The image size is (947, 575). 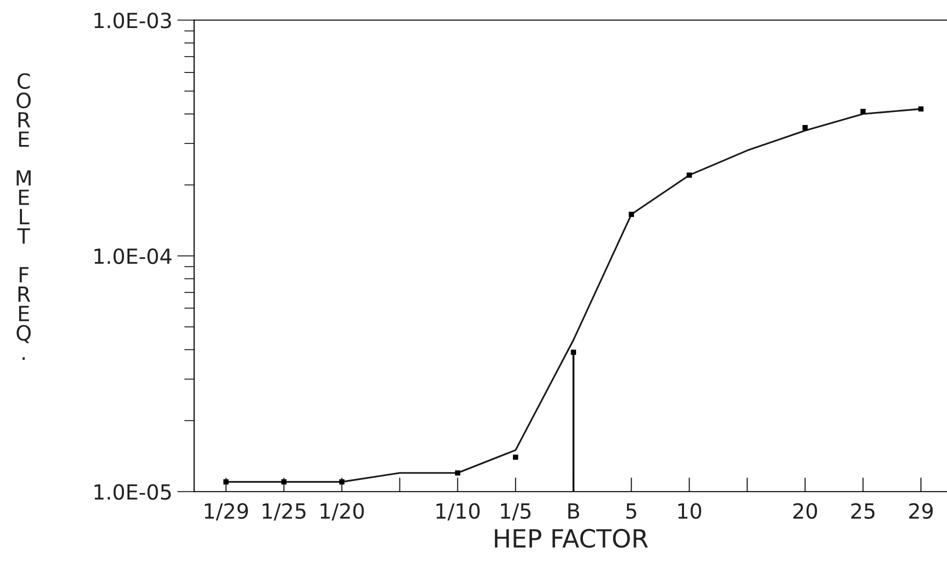 What do you see at coordinates (805, 511) in the screenshot?
I see `x-tick-label: 20` at bounding box center [805, 511].